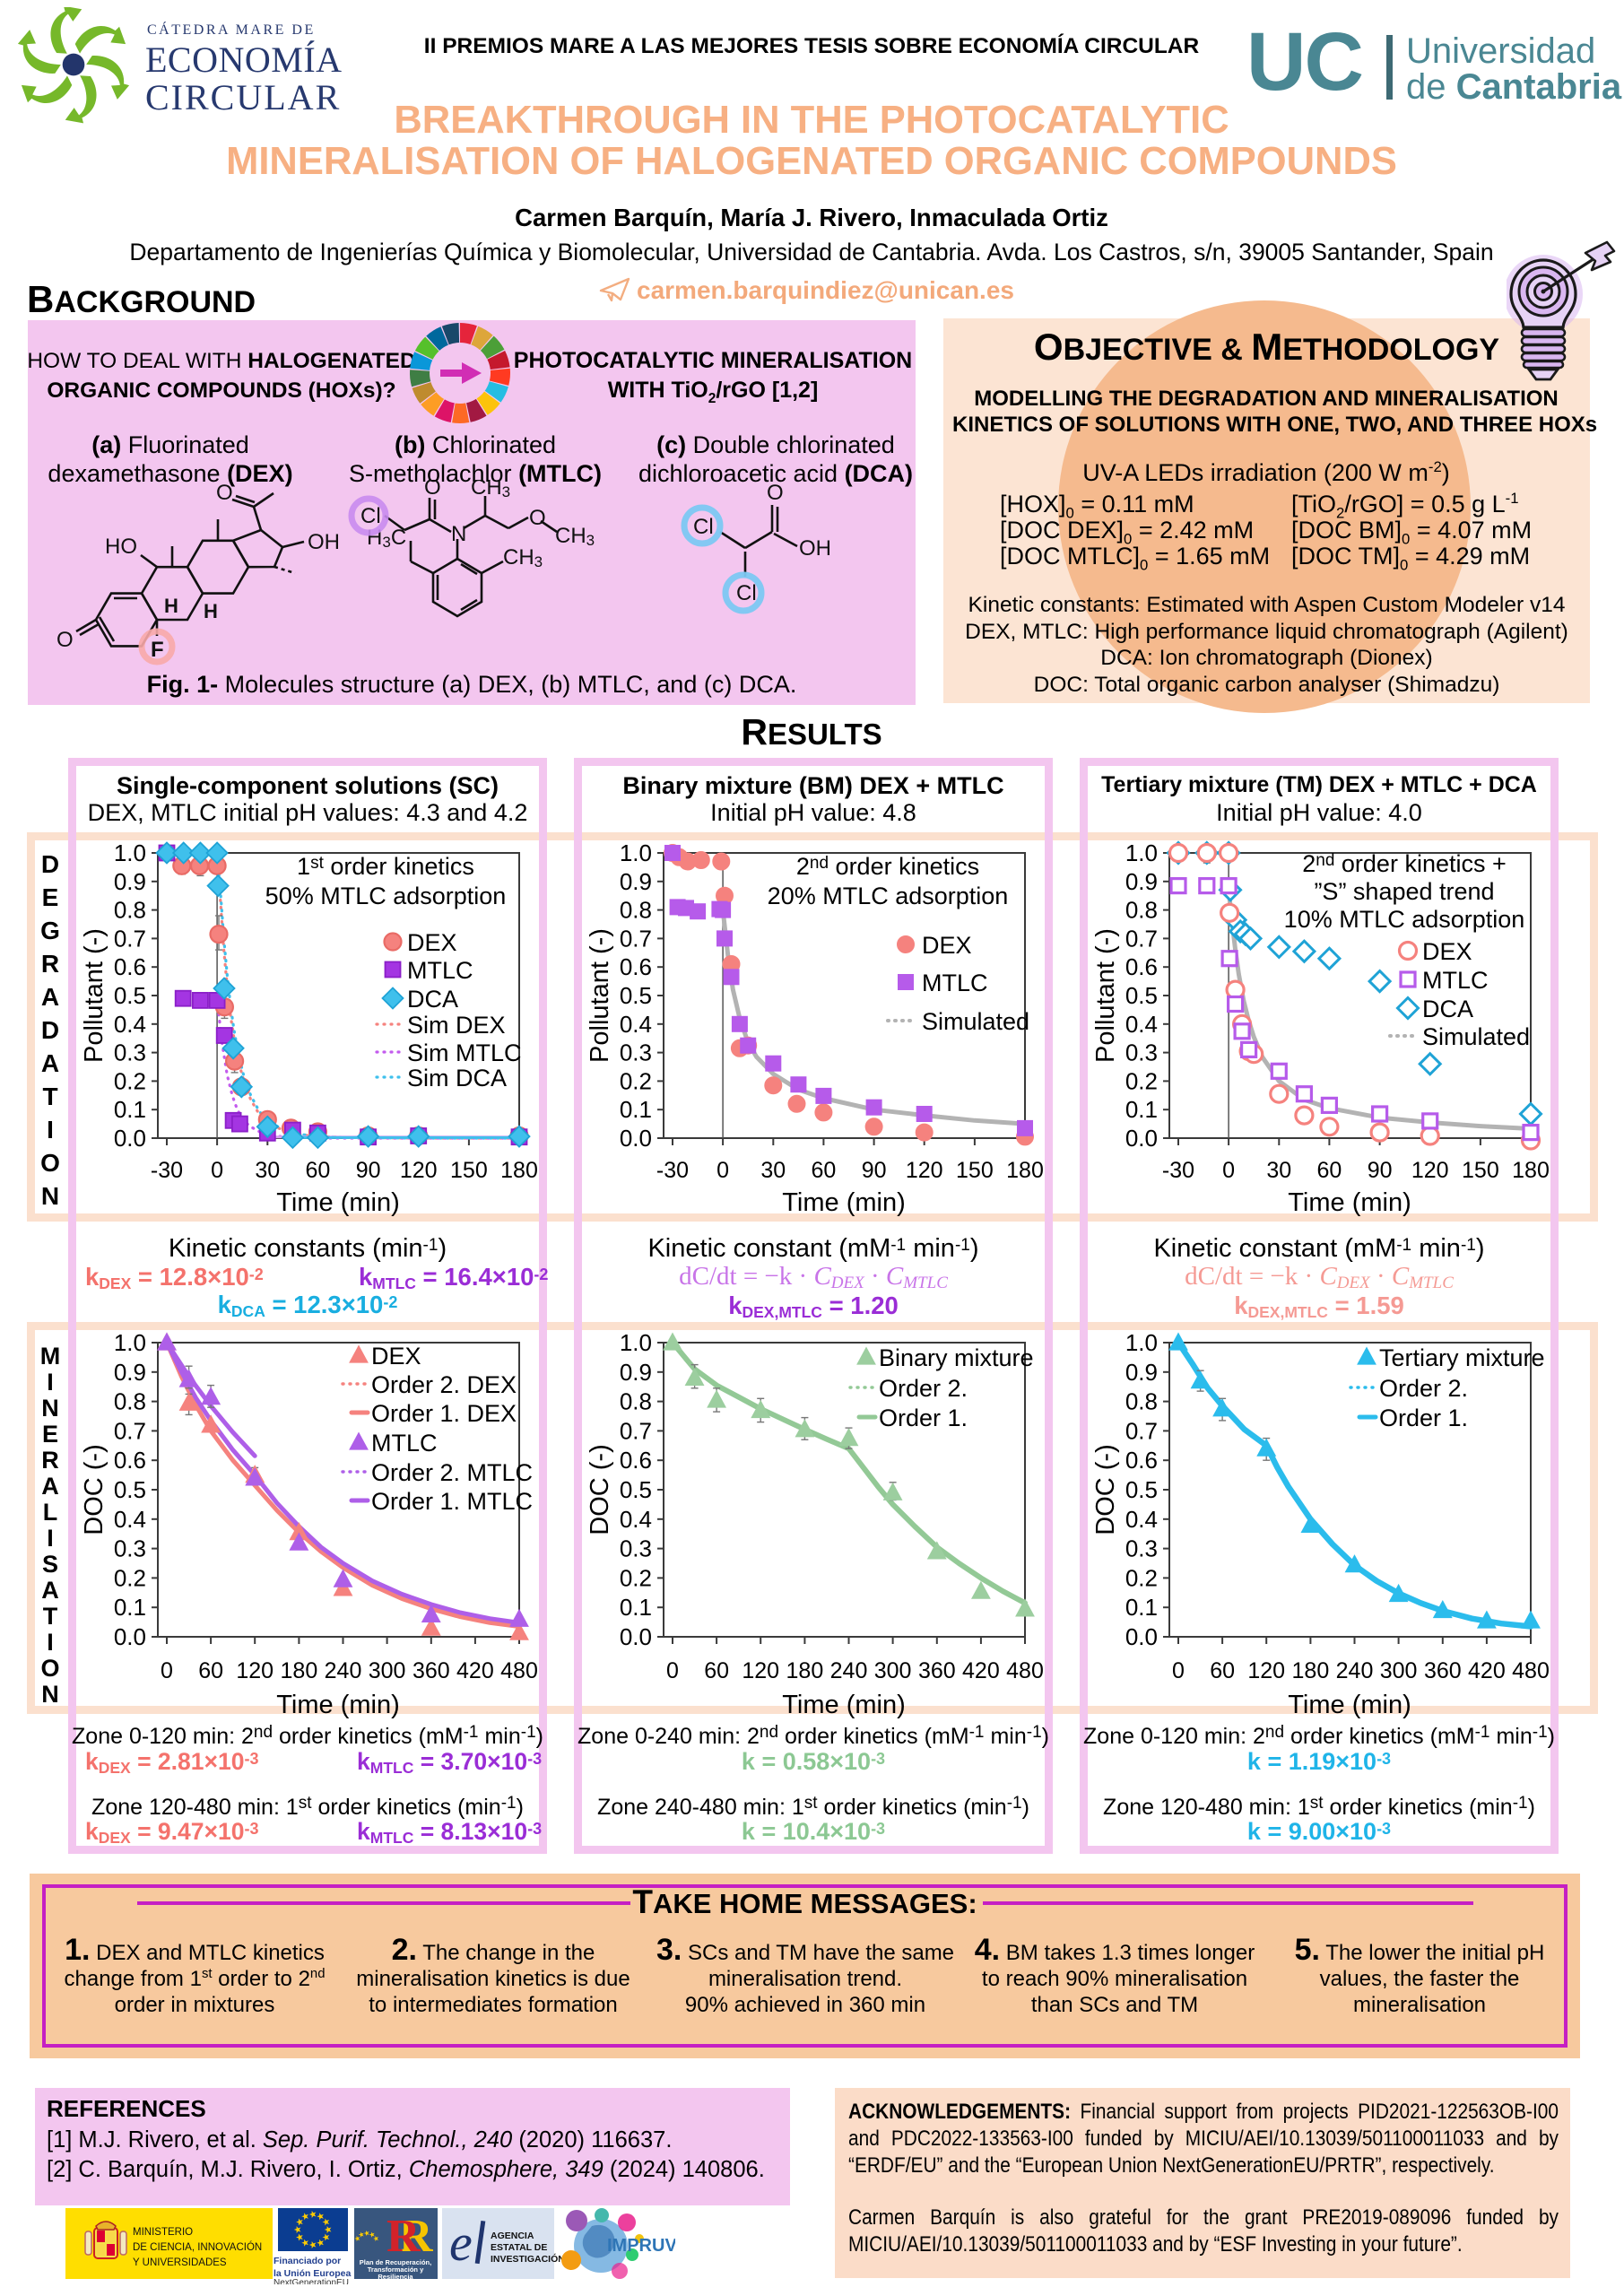 This screenshot has height=2296, width=1624. I want to click on svg-text: 50% MTLC adsorption, so click(386, 896).